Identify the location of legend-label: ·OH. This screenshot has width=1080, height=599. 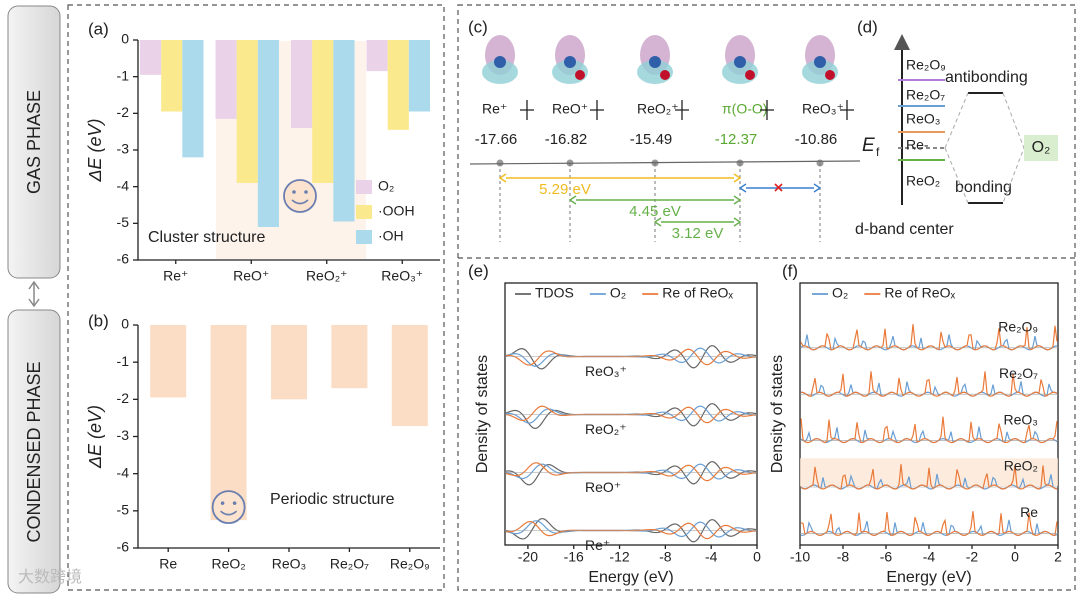
(391, 236).